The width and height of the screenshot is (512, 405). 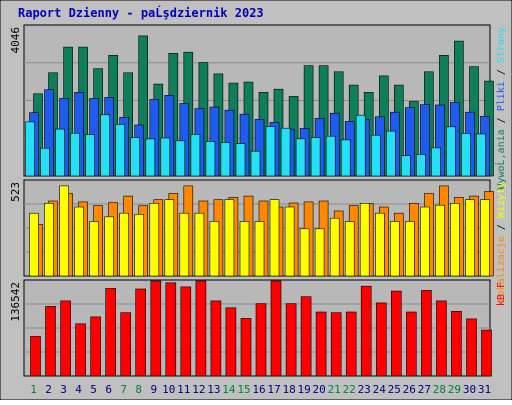 What do you see at coordinates (334, 389) in the screenshot?
I see `day-label-21: 21` at bounding box center [334, 389].